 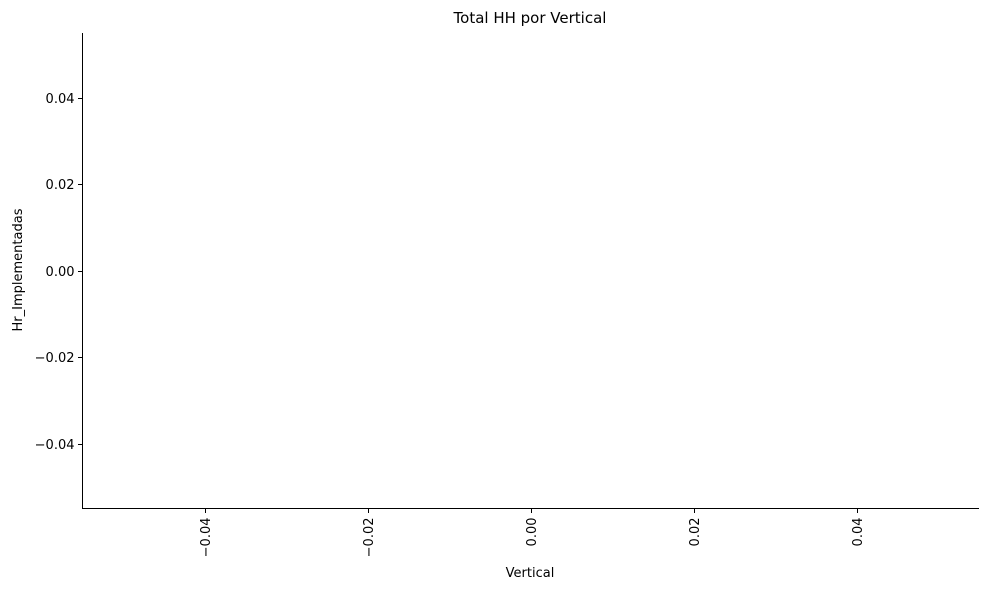 What do you see at coordinates (60, 99) in the screenshot?
I see `y-tick-label: 0.04` at bounding box center [60, 99].